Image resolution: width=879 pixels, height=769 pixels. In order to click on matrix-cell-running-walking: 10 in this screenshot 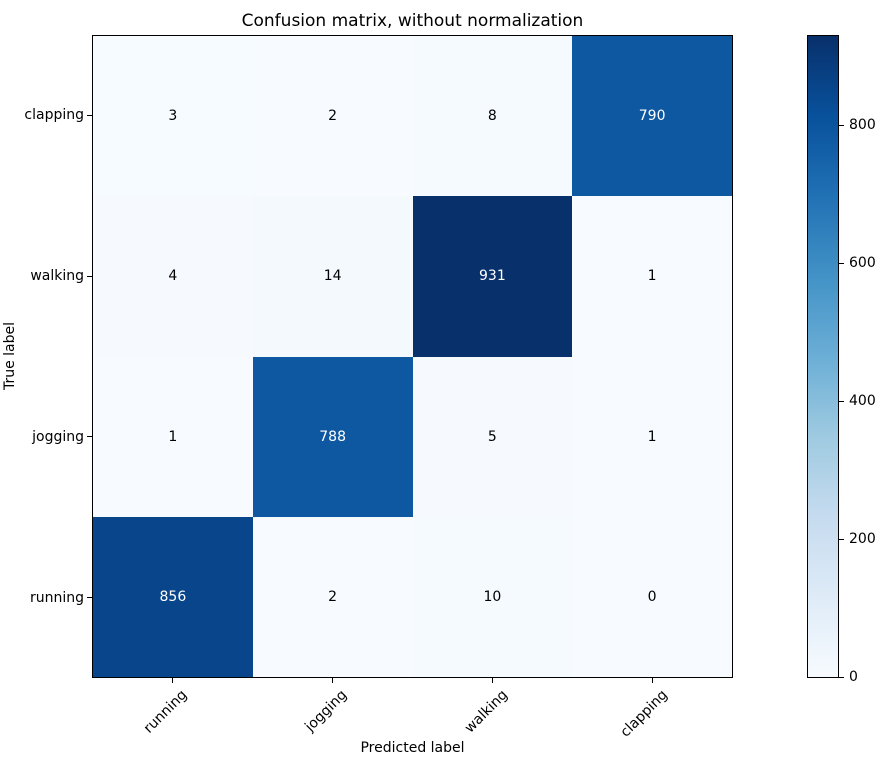, I will do `click(492, 596)`.